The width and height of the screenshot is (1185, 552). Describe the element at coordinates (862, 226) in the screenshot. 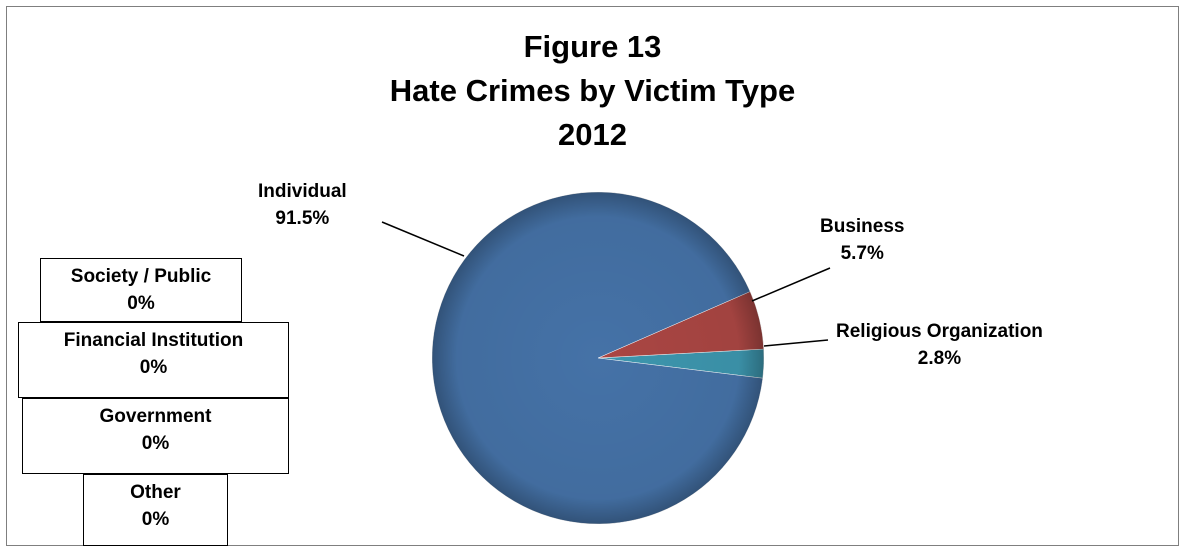

I see `slice-label-name: Business` at that location.